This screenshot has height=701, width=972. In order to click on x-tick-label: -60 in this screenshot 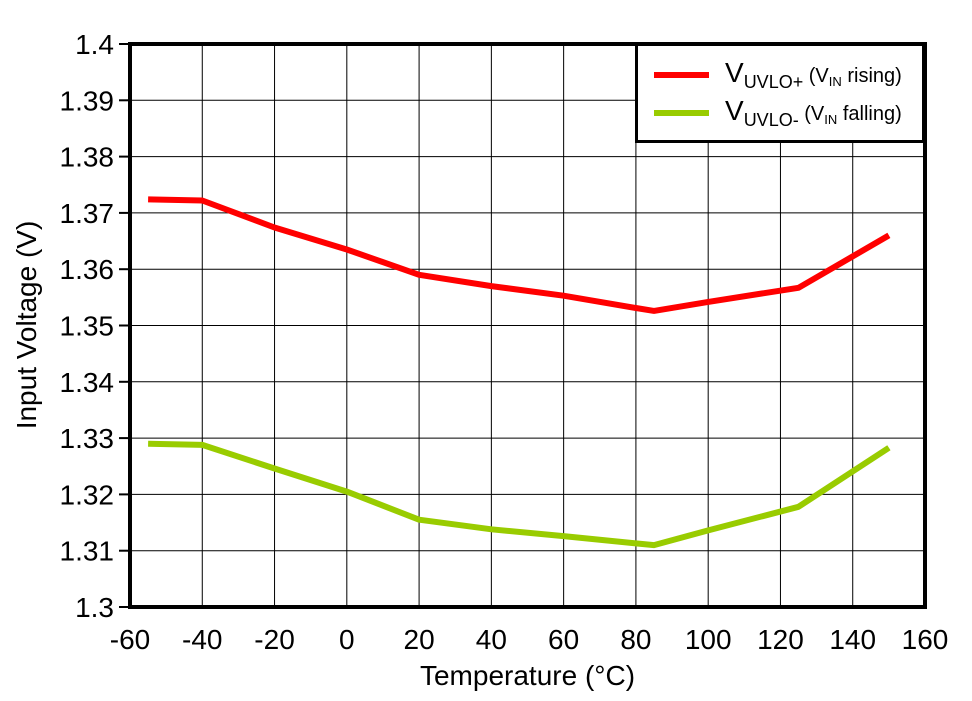, I will do `click(130, 639)`.